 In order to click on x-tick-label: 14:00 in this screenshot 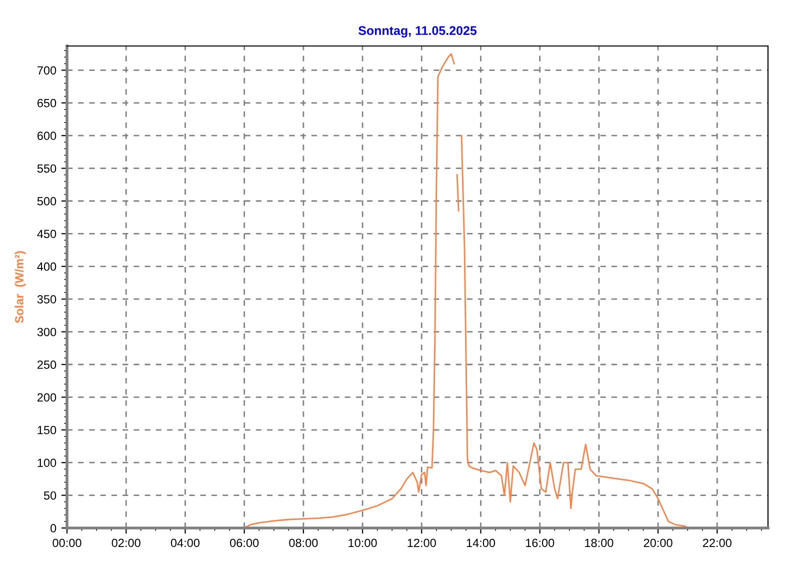, I will do `click(481, 543)`.